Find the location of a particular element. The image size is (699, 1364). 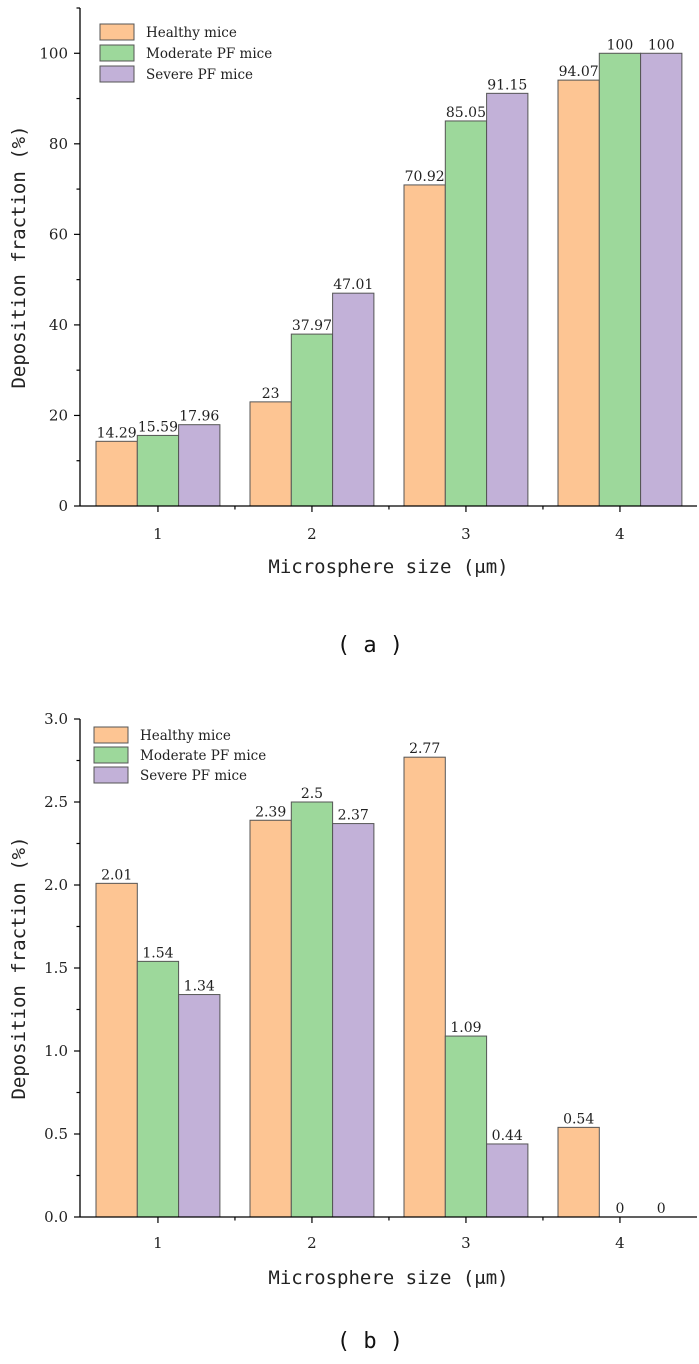

data-label-healthy-size-1: 2.01 is located at coordinates (116, 875).